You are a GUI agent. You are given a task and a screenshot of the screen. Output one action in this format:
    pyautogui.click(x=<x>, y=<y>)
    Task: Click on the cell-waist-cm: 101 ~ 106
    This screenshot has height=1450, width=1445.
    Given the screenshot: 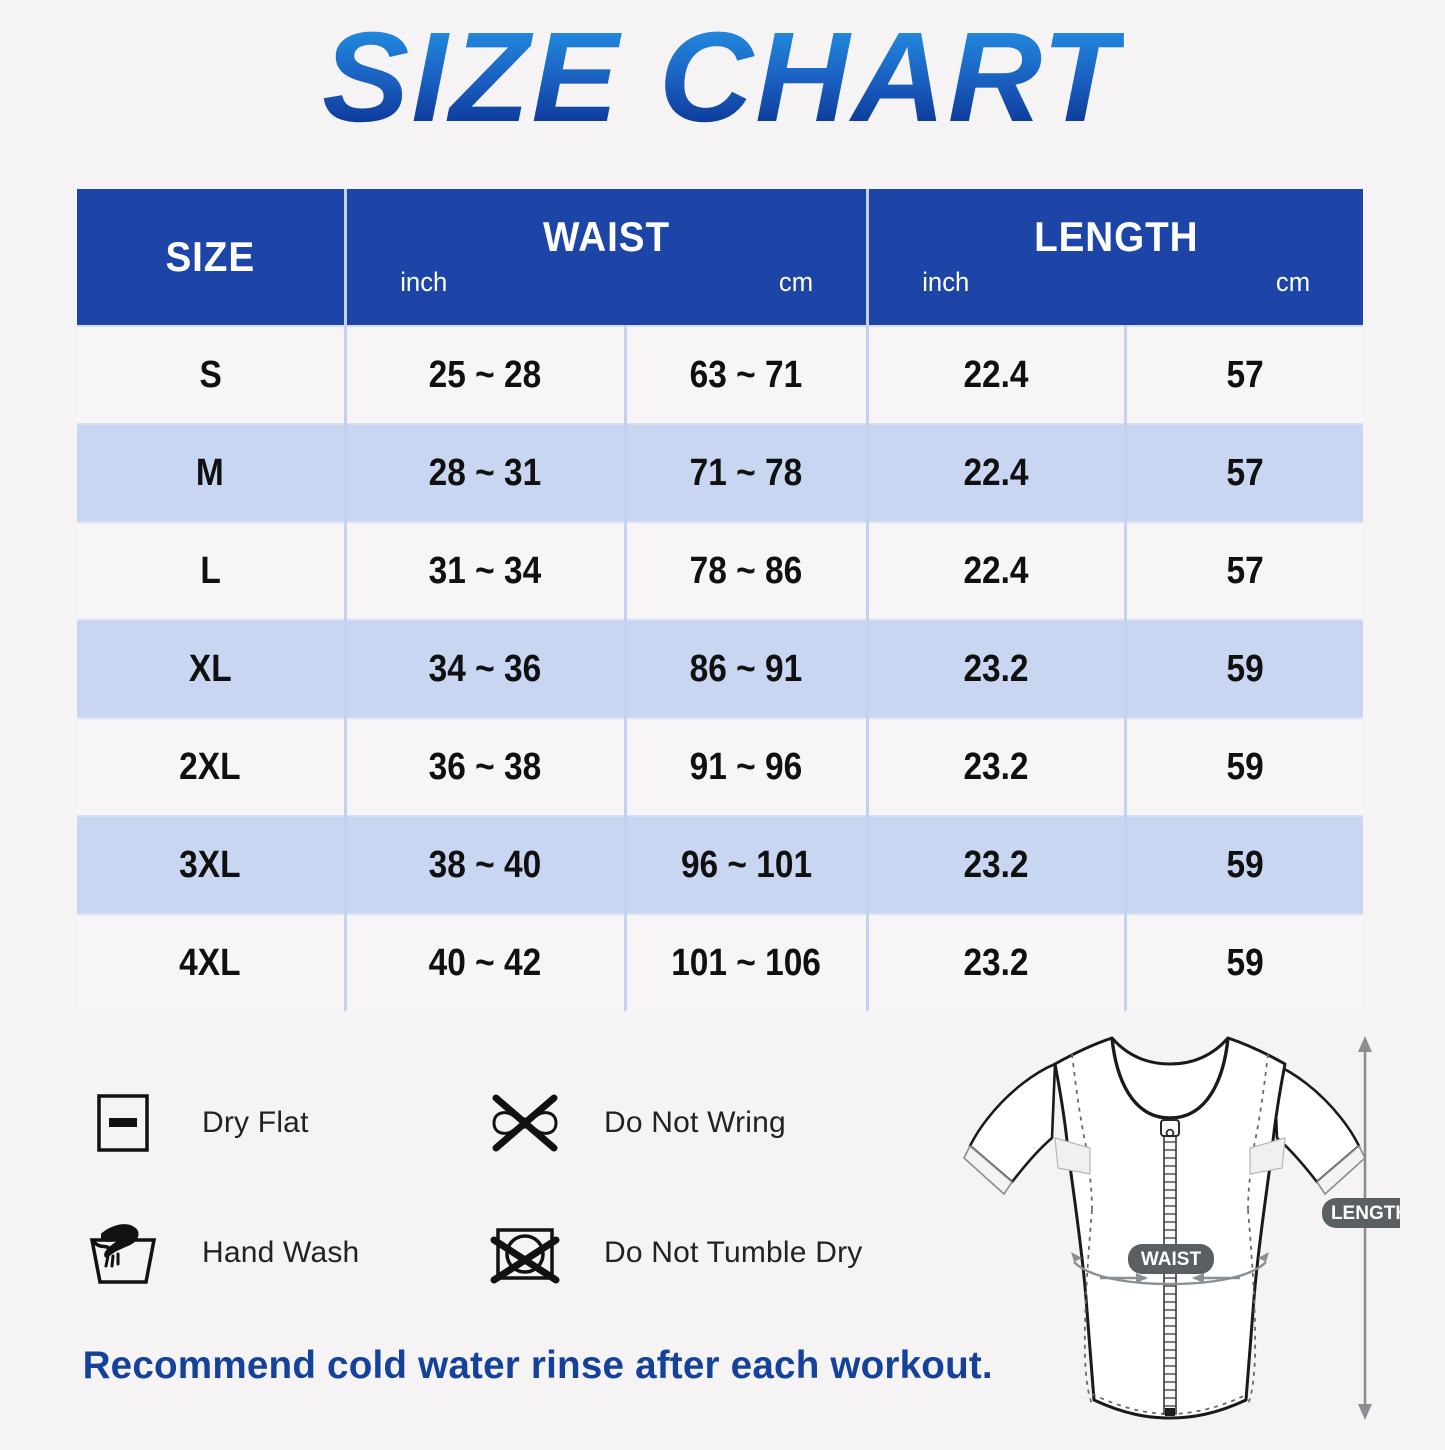 What is the action you would take?
    pyautogui.click(x=747, y=962)
    